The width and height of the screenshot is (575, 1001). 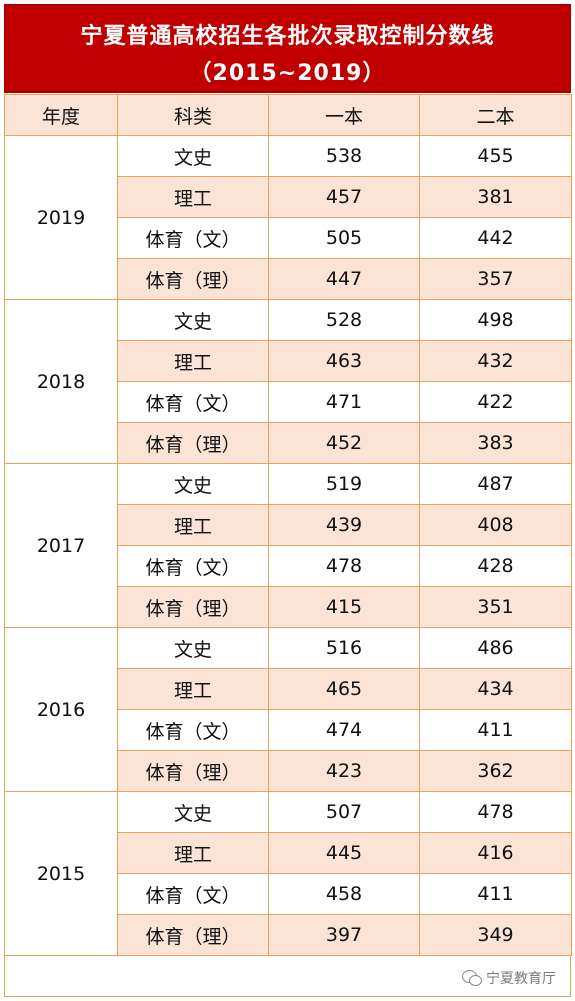 What do you see at coordinates (344, 525) in the screenshot?
I see `tier1-cell: 439` at bounding box center [344, 525].